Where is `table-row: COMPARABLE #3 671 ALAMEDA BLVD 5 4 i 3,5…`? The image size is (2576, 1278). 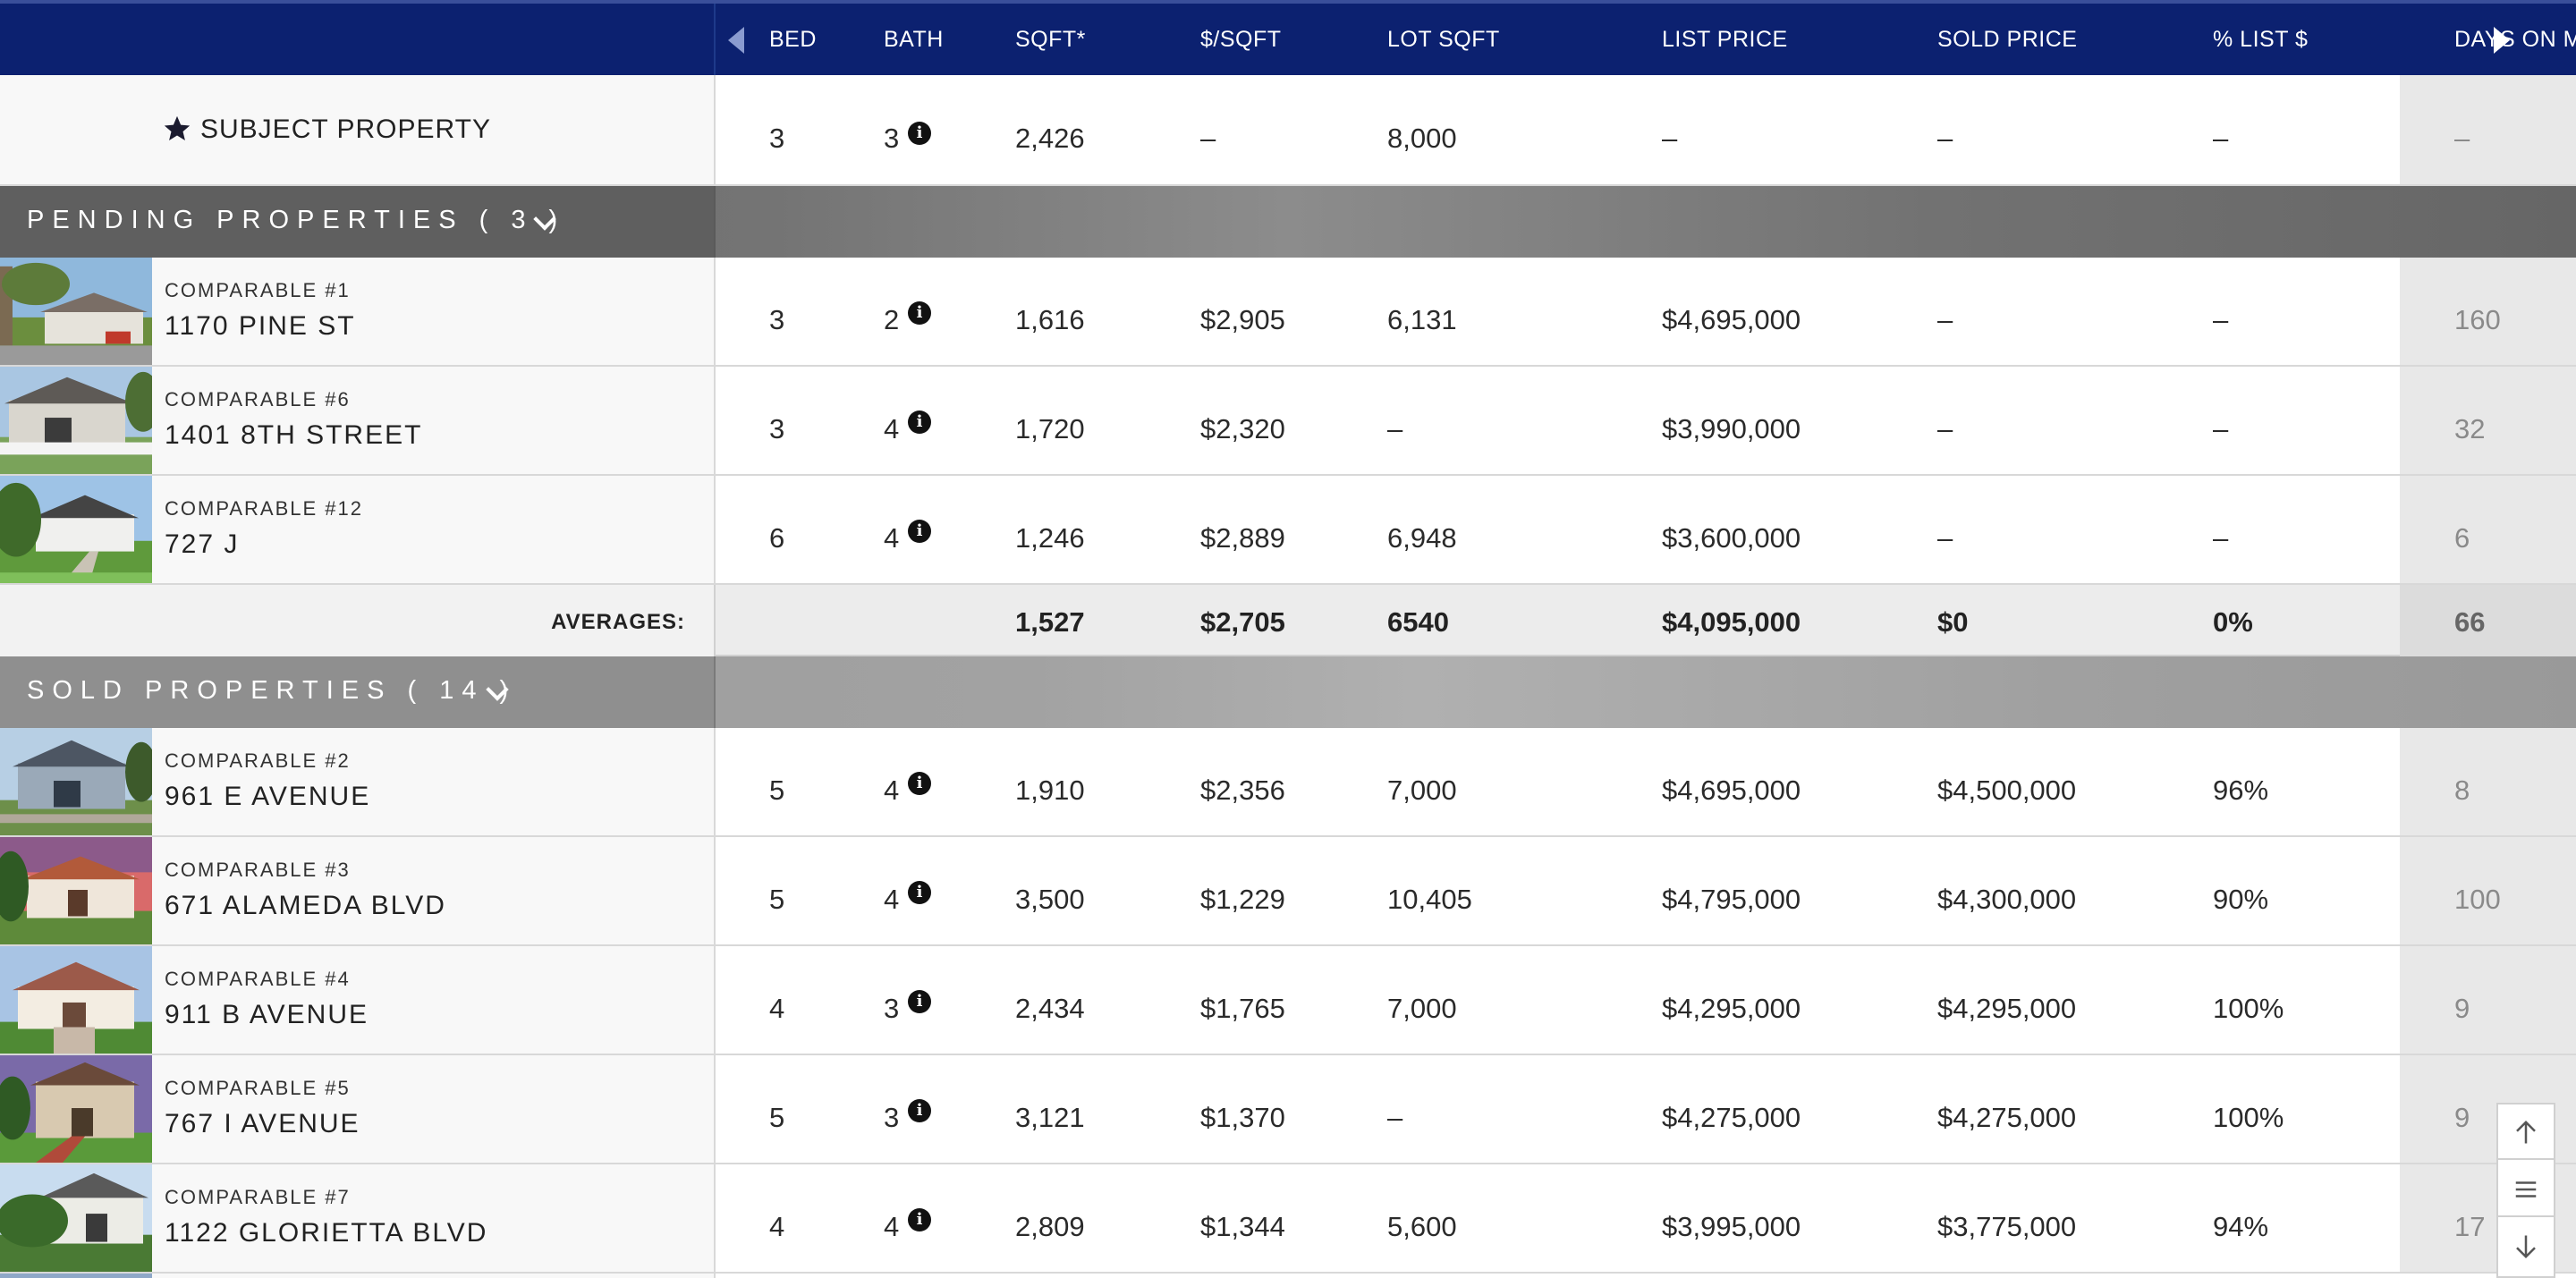 table-row: COMPARABLE #3 671 ALAMEDA BLVD 5 4 i 3,5… is located at coordinates (1288, 891).